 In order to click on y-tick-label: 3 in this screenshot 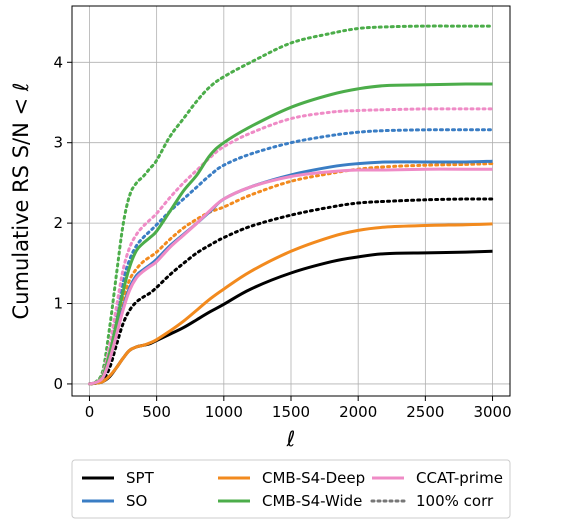, I will do `click(58, 143)`.